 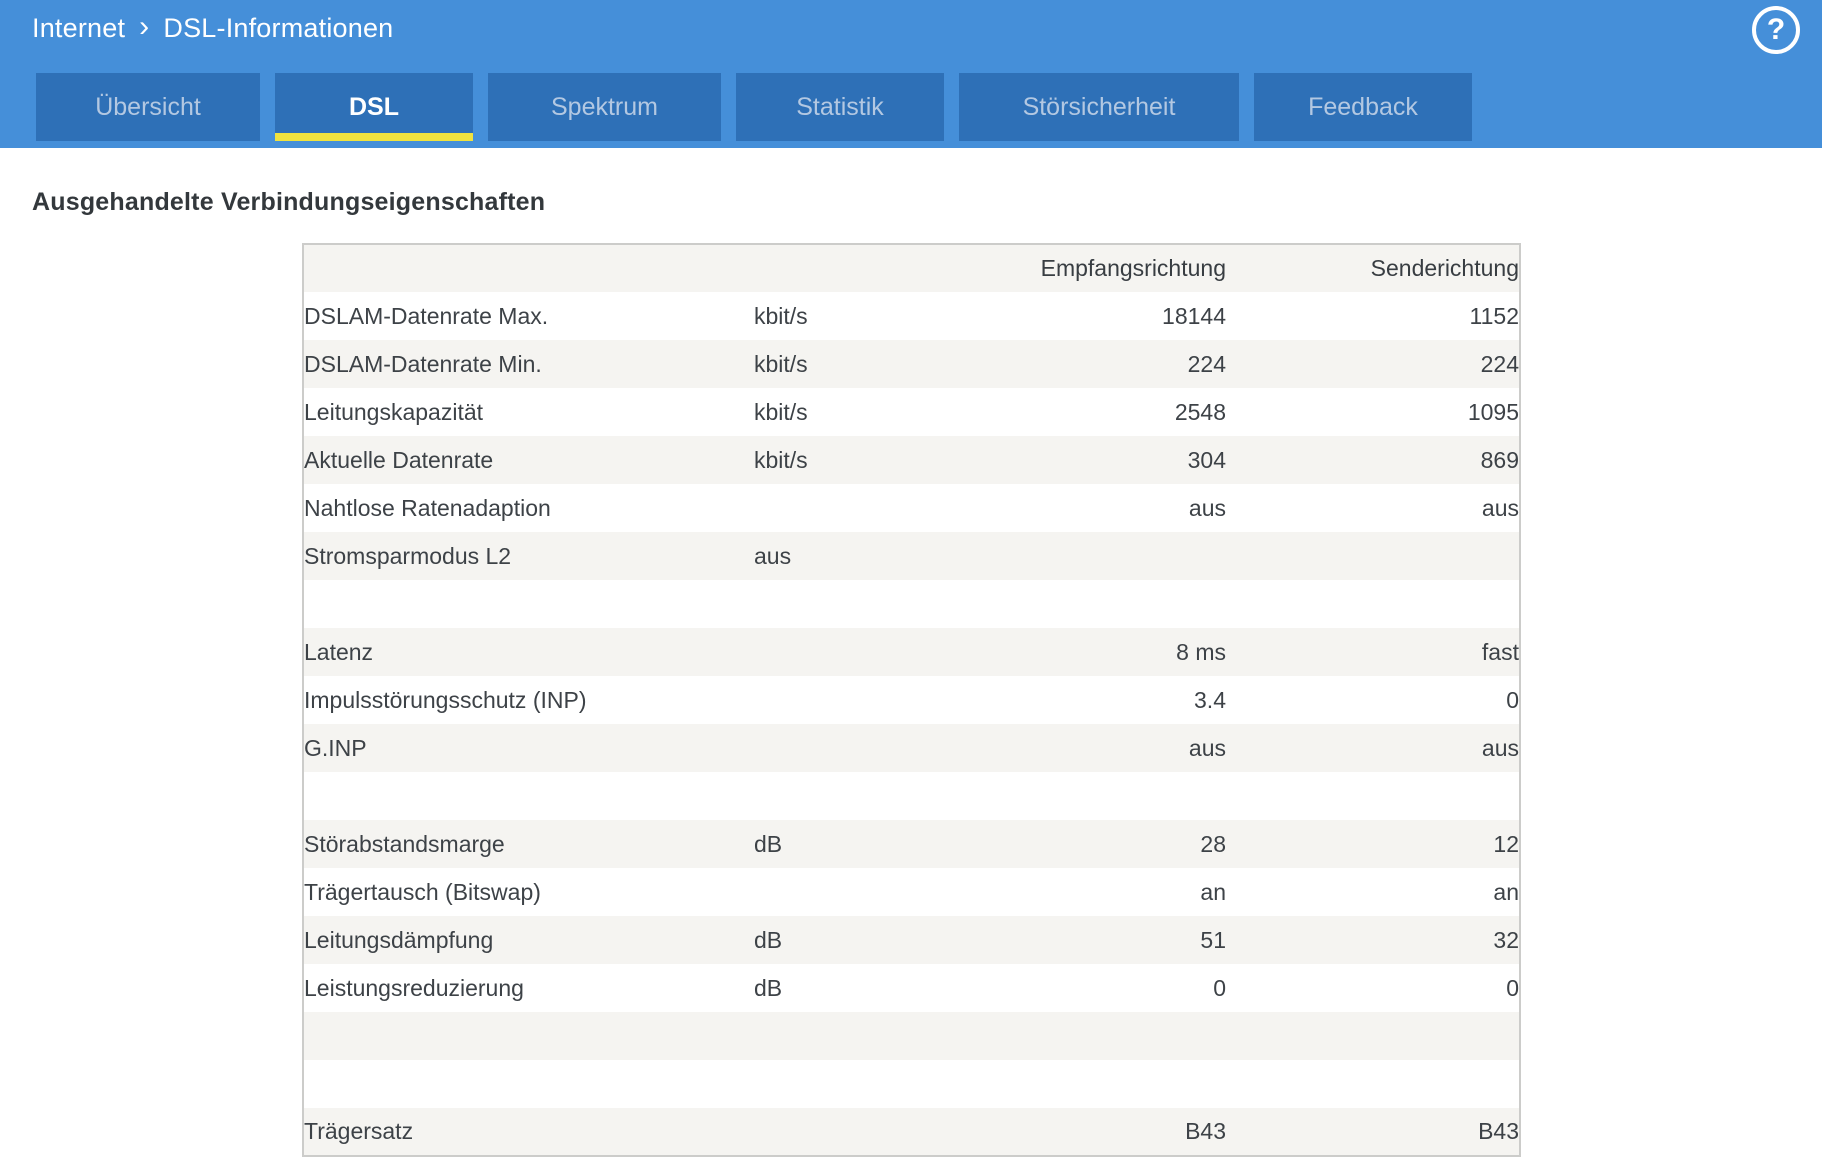 What do you see at coordinates (911, 940) in the screenshot?
I see `table-row: Leitungsdämpfung dB 51 32` at bounding box center [911, 940].